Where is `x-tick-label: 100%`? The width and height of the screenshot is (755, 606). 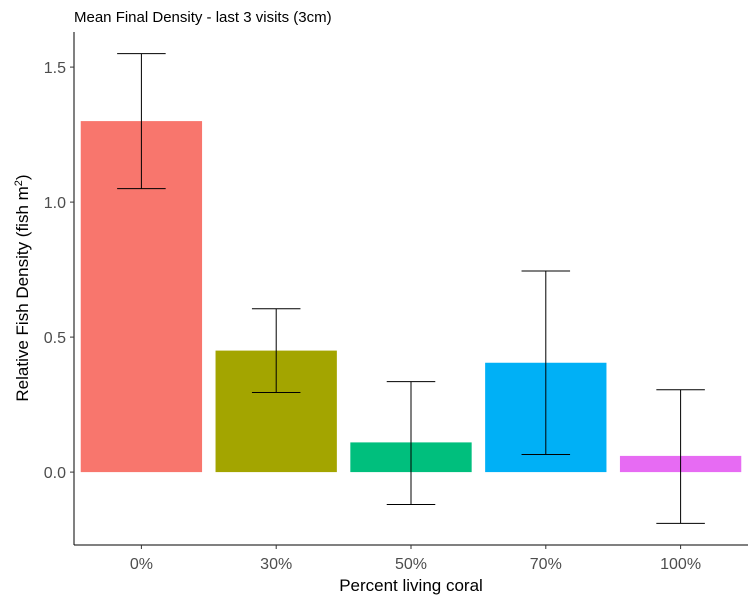
x-tick-label: 100% is located at coordinates (680, 564).